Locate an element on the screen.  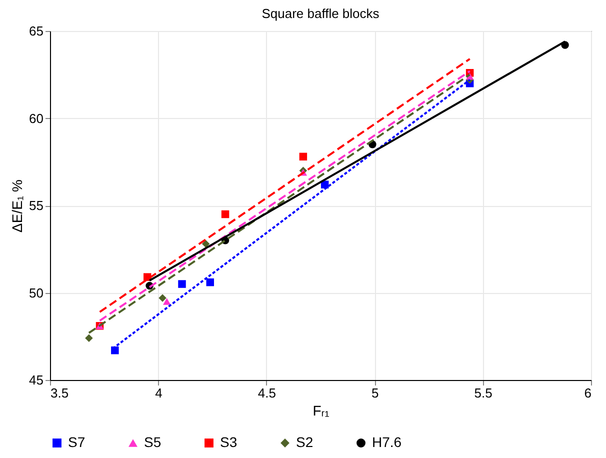
x-axis-title: Fᵣ₁ is located at coordinates (321, 410).